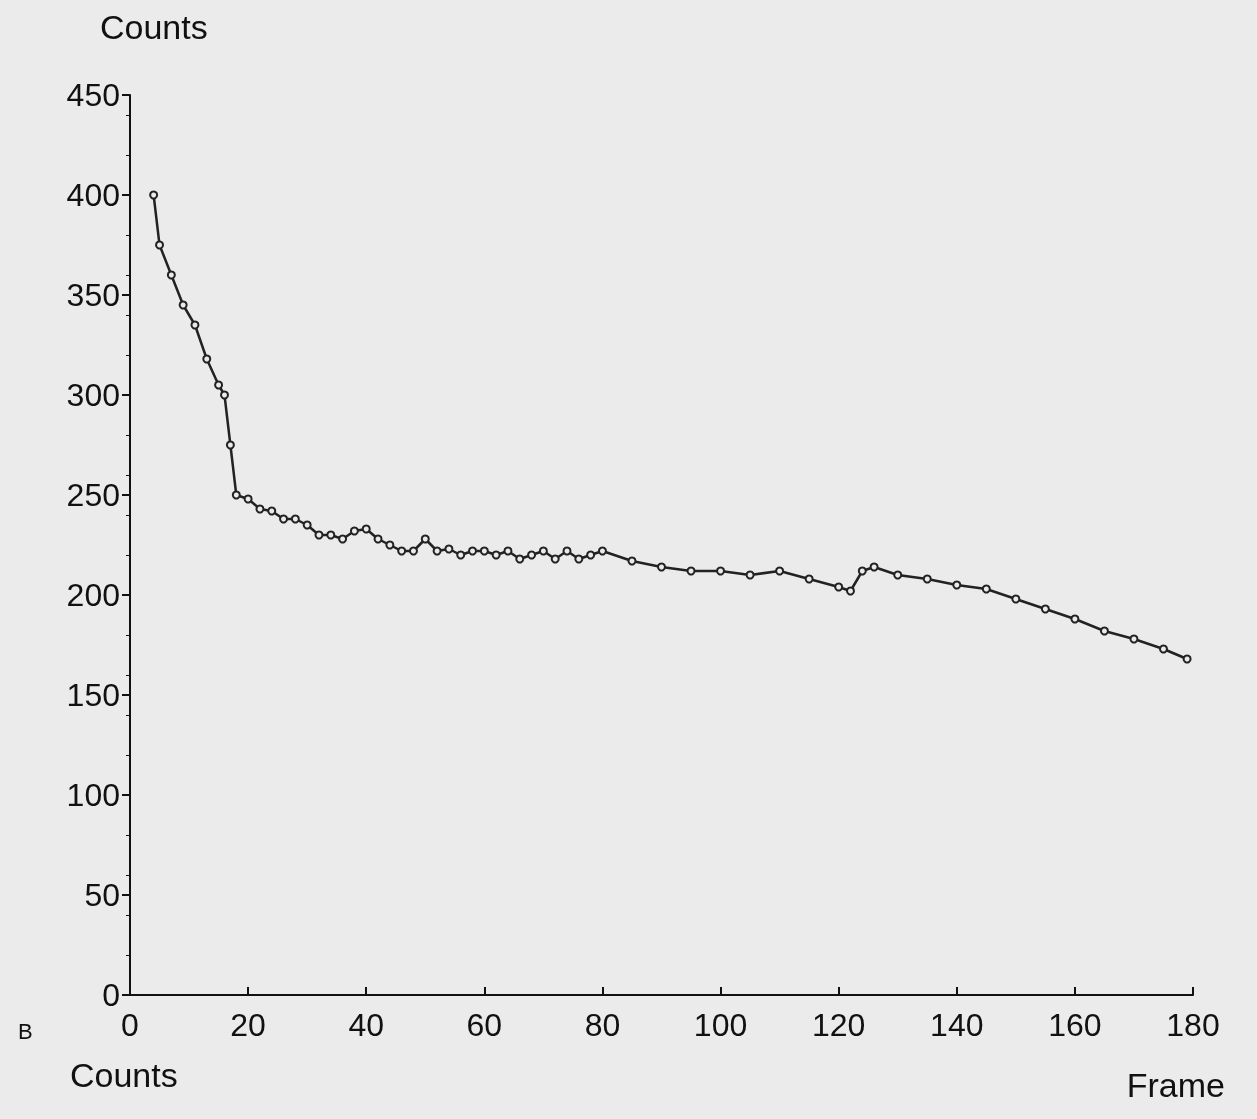  What do you see at coordinates (248, 1025) in the screenshot?
I see `x-tick-label: 20` at bounding box center [248, 1025].